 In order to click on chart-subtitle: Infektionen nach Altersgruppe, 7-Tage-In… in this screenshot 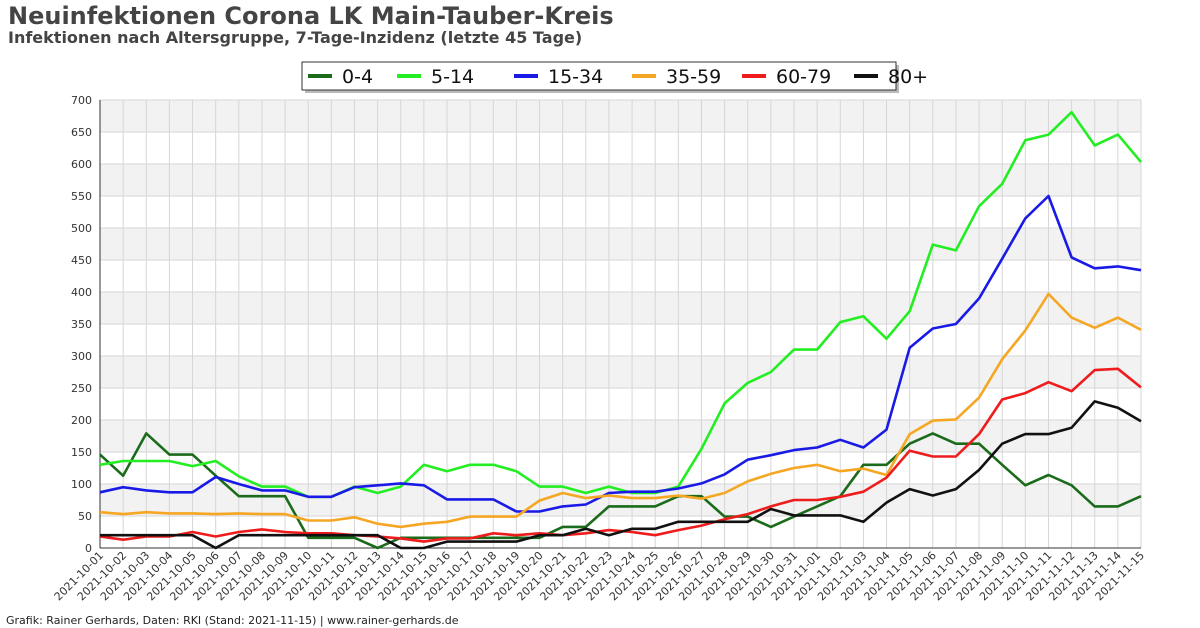, I will do `click(295, 37)`.